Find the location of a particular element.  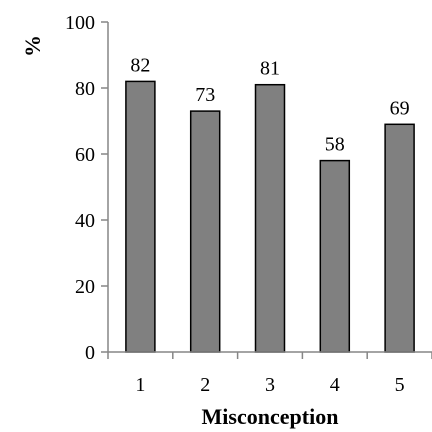

data-label-1: 82 is located at coordinates (140, 65).